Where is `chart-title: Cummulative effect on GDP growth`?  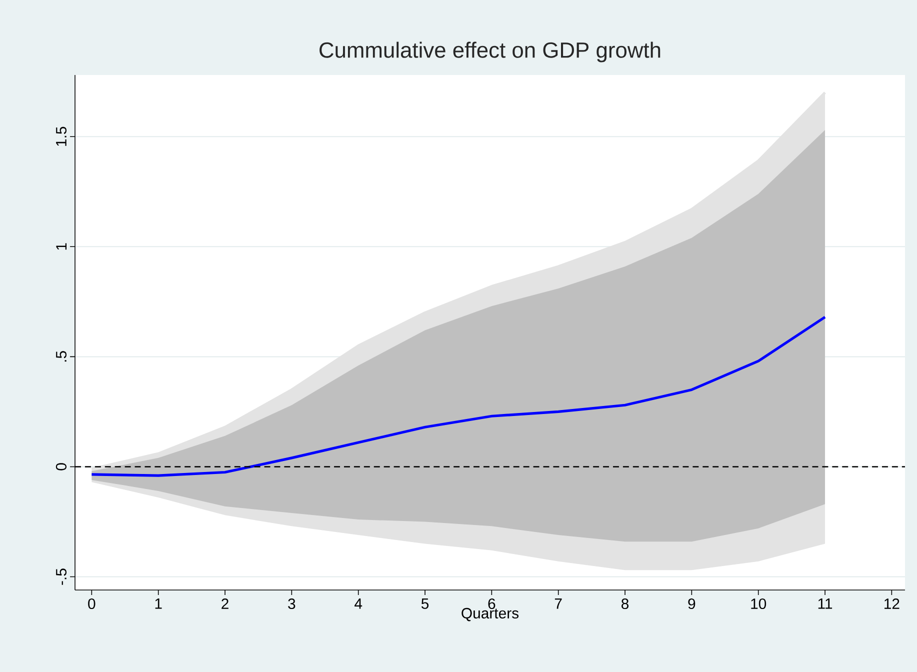 chart-title: Cummulative effect on GDP growth is located at coordinates (490, 52).